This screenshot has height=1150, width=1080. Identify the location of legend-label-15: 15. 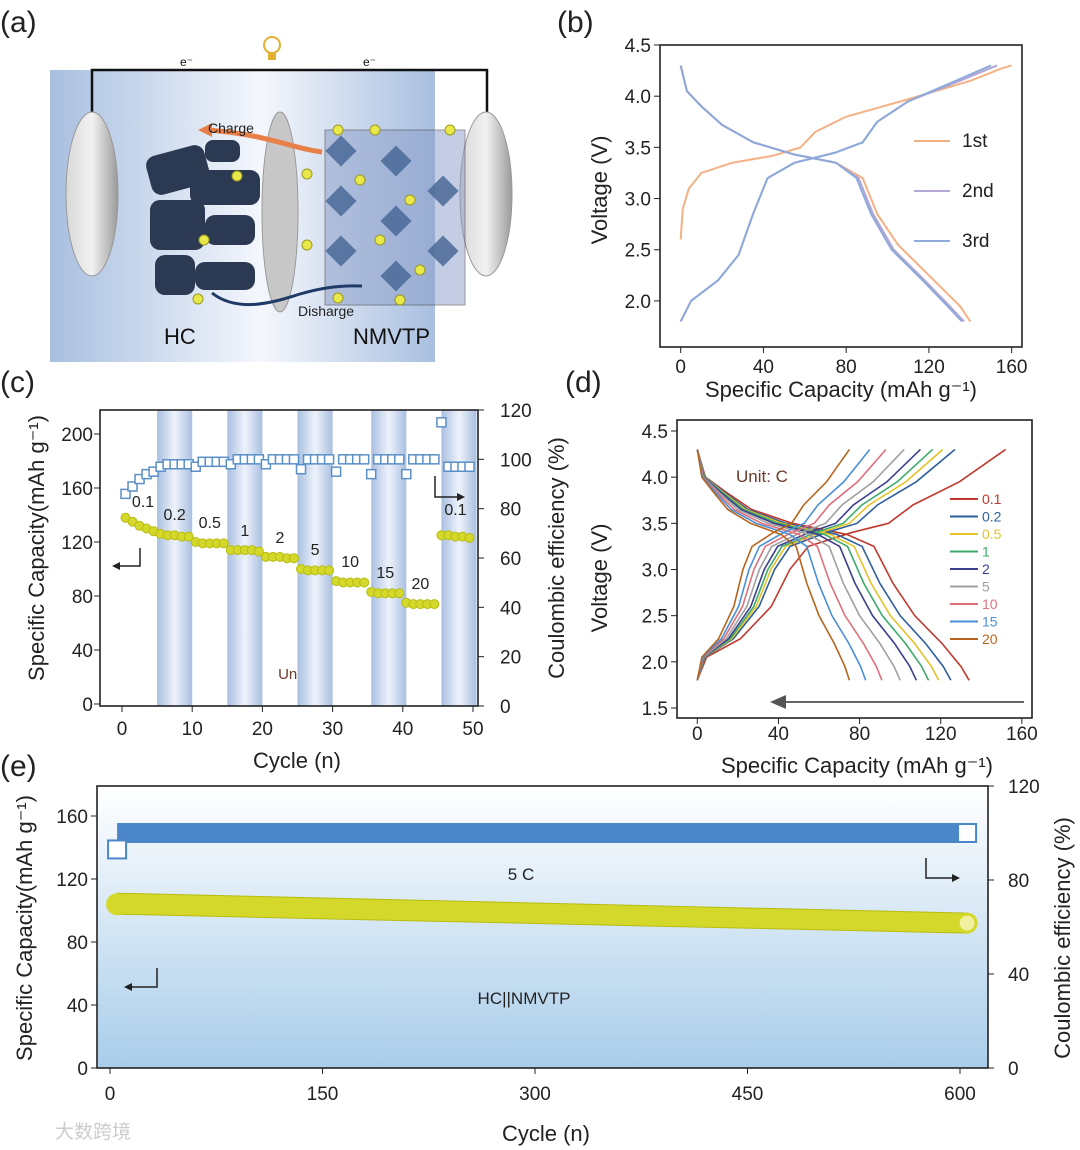
(990, 622).